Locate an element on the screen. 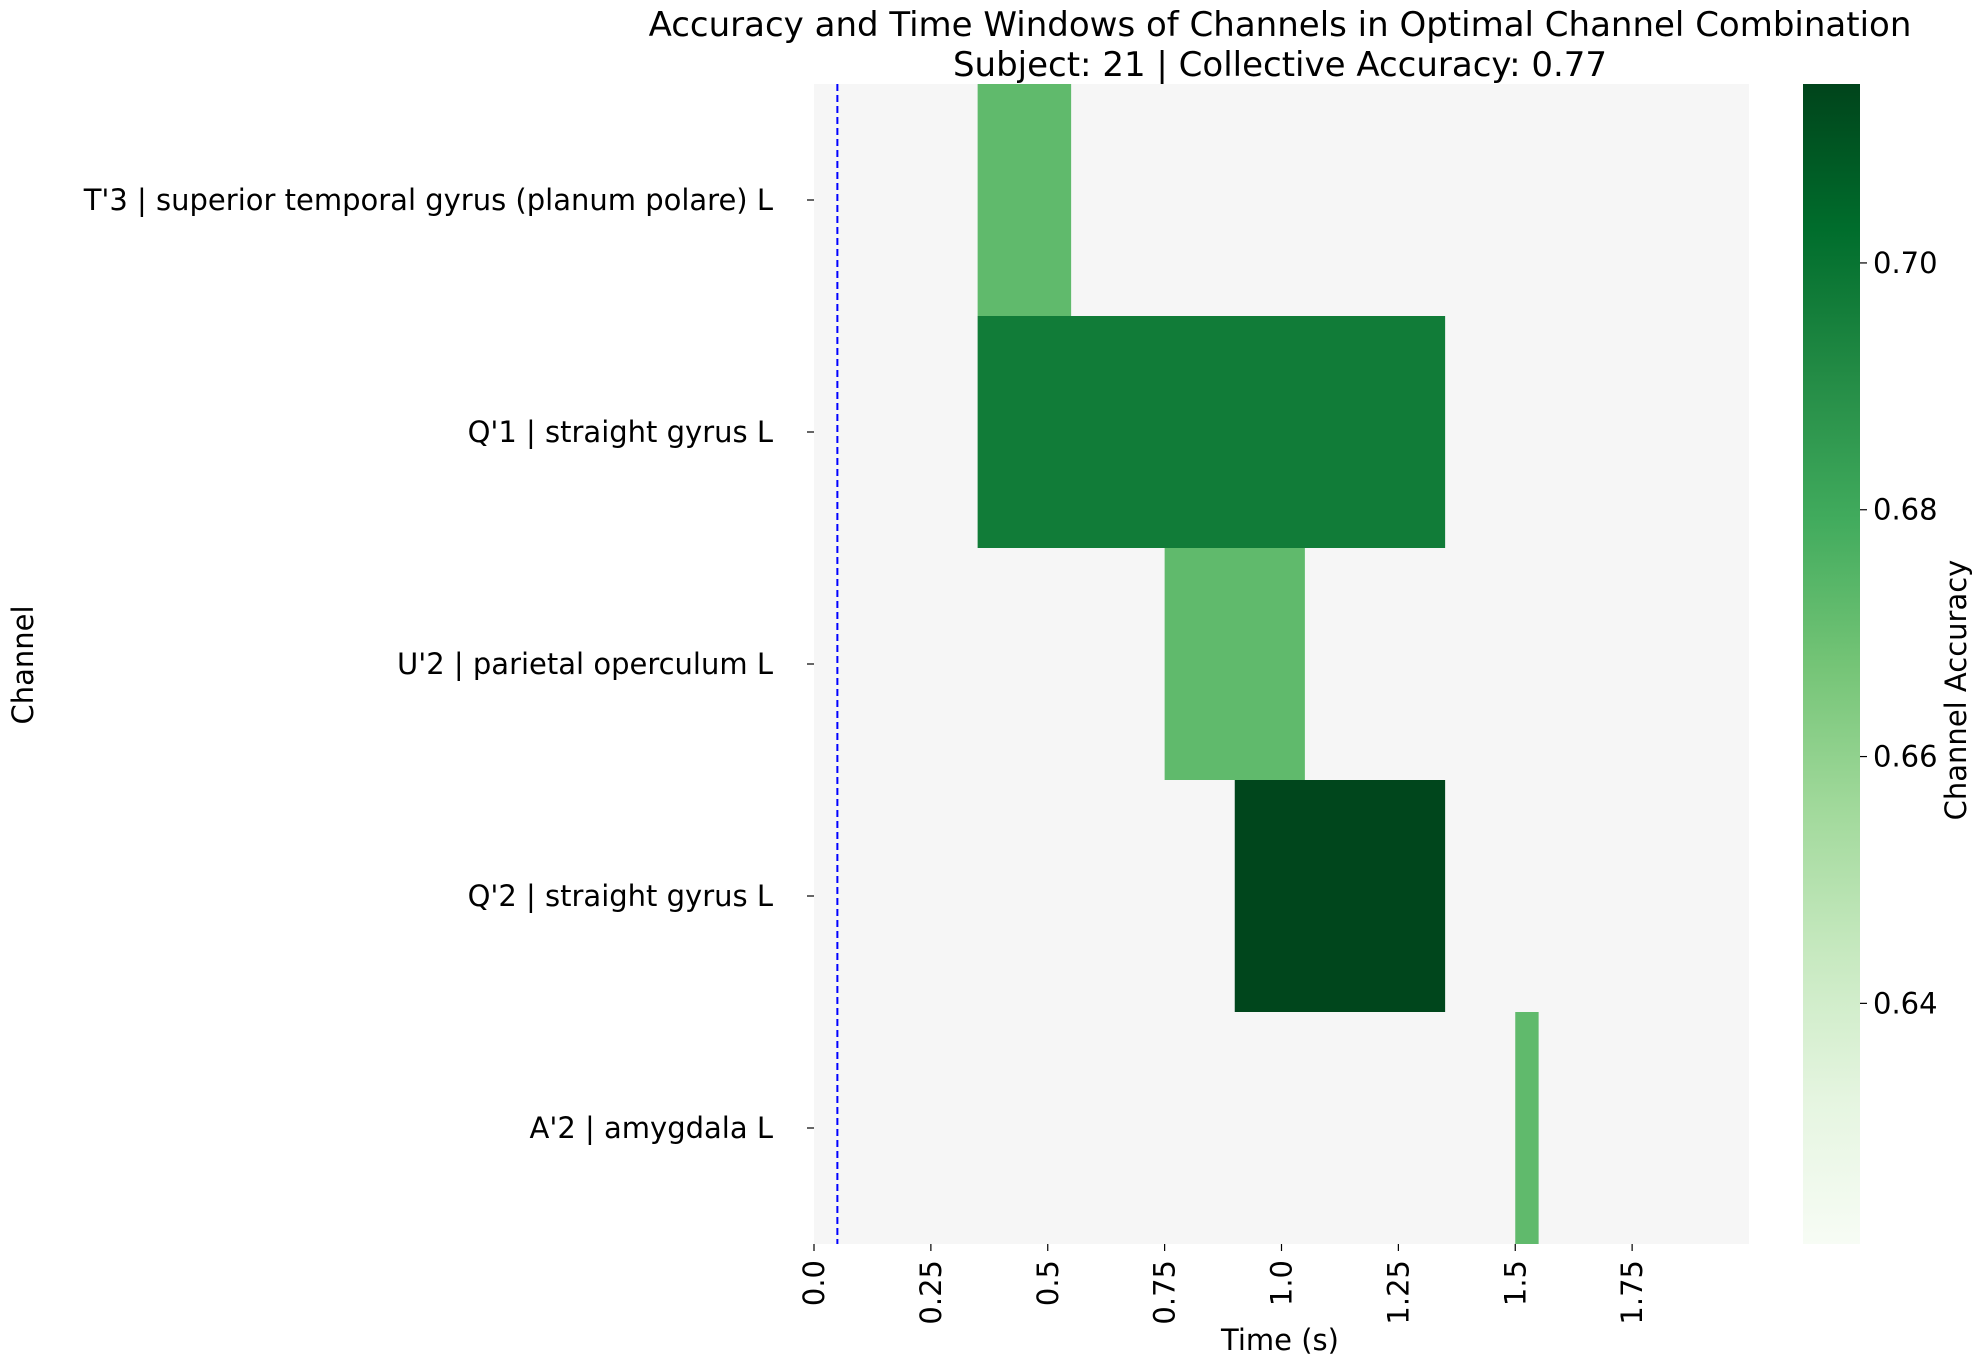  x-axis: 0.0 0.25 0.5 0.75 1.0 1.25 1.5 1.75 is located at coordinates (1223, 1284).